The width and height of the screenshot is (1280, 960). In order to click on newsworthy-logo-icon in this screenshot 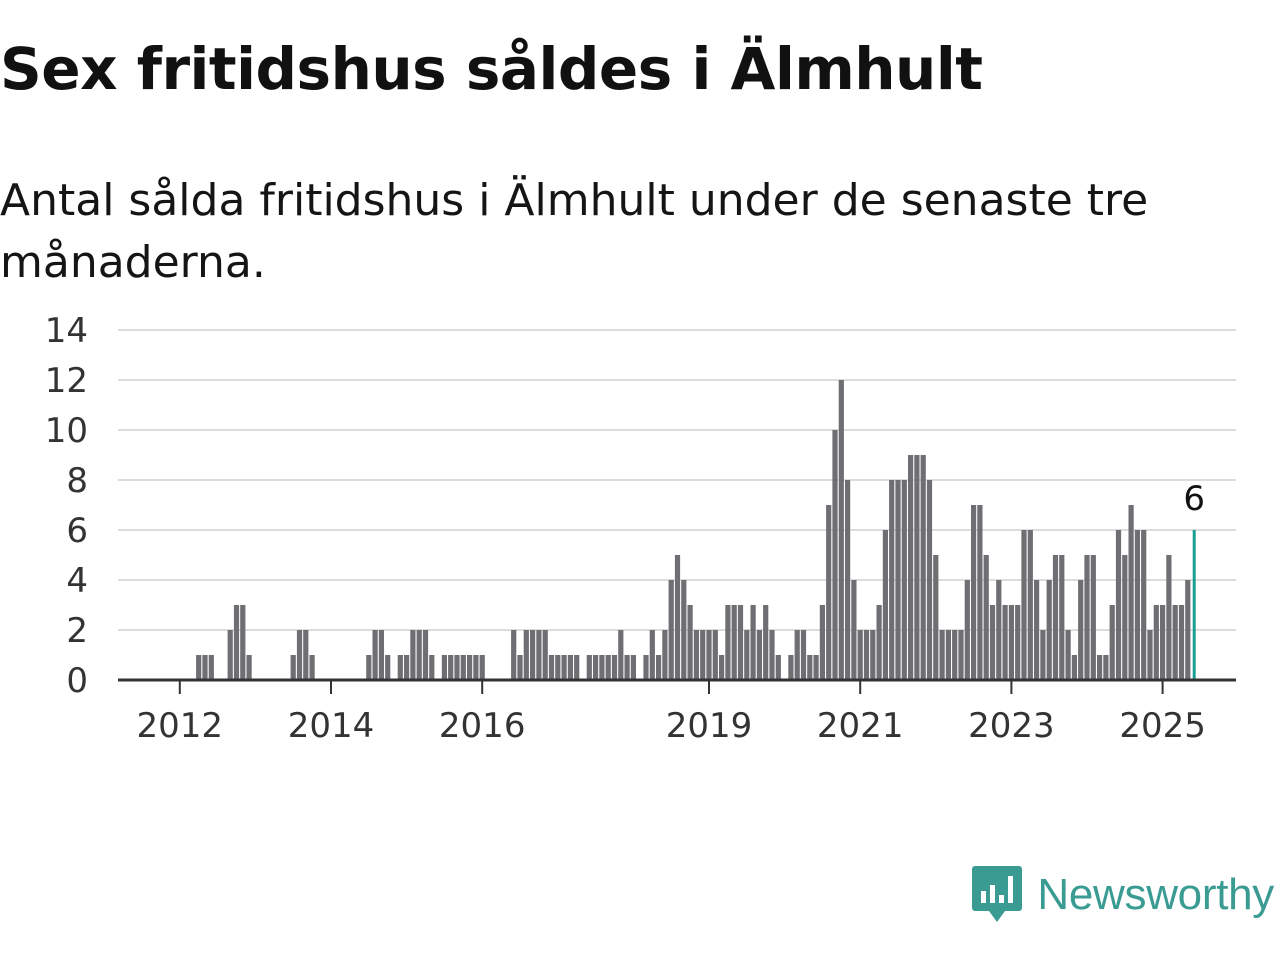, I will do `click(997, 894)`.